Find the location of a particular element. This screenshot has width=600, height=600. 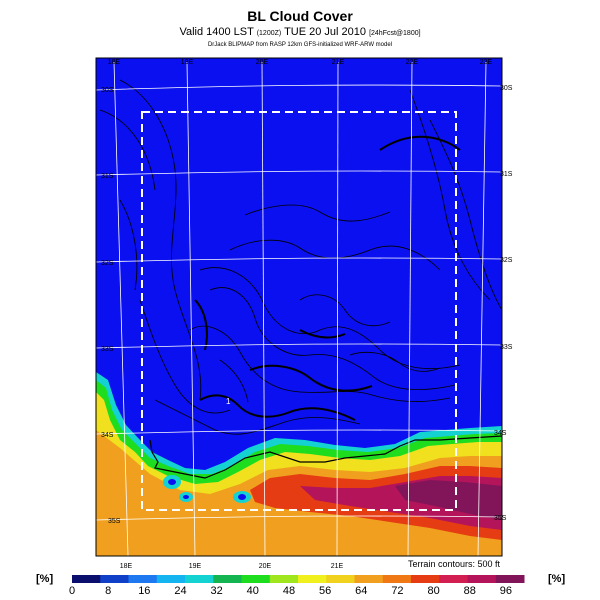

colorbar-tick-label: 48 is located at coordinates (289, 591).